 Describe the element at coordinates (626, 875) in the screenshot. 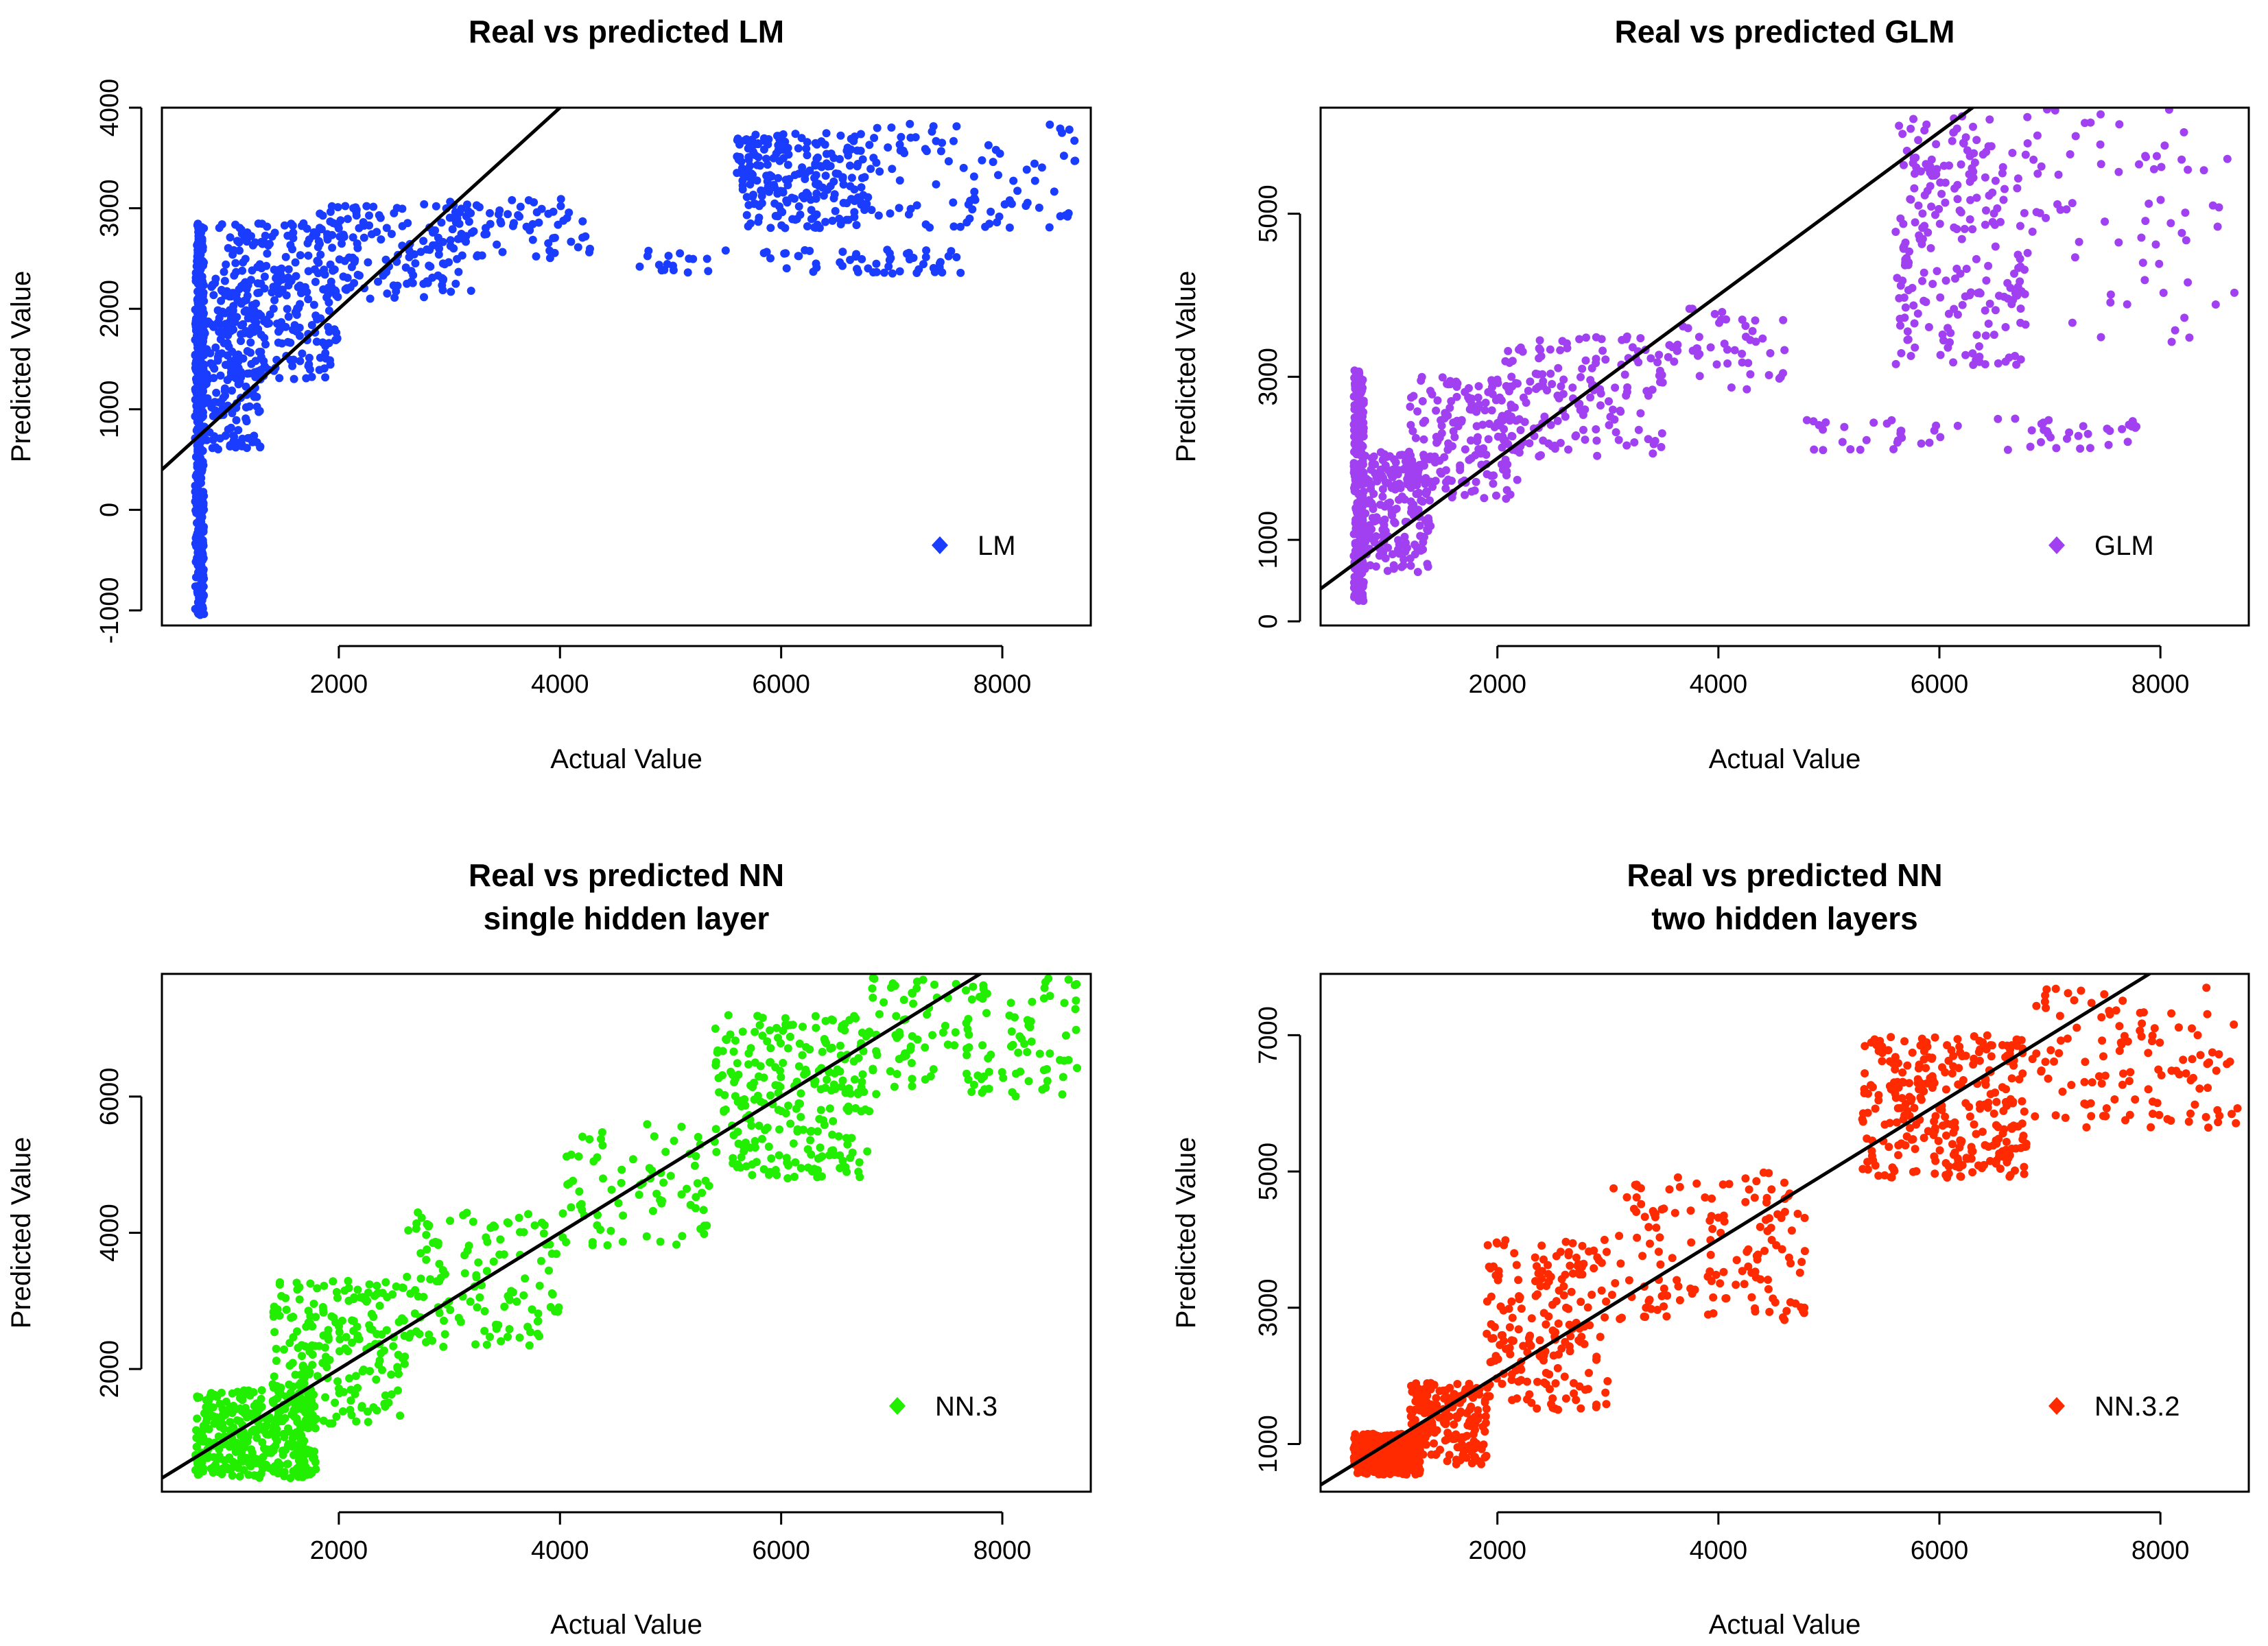

I see `chart-title: Real vs predicted NN` at that location.